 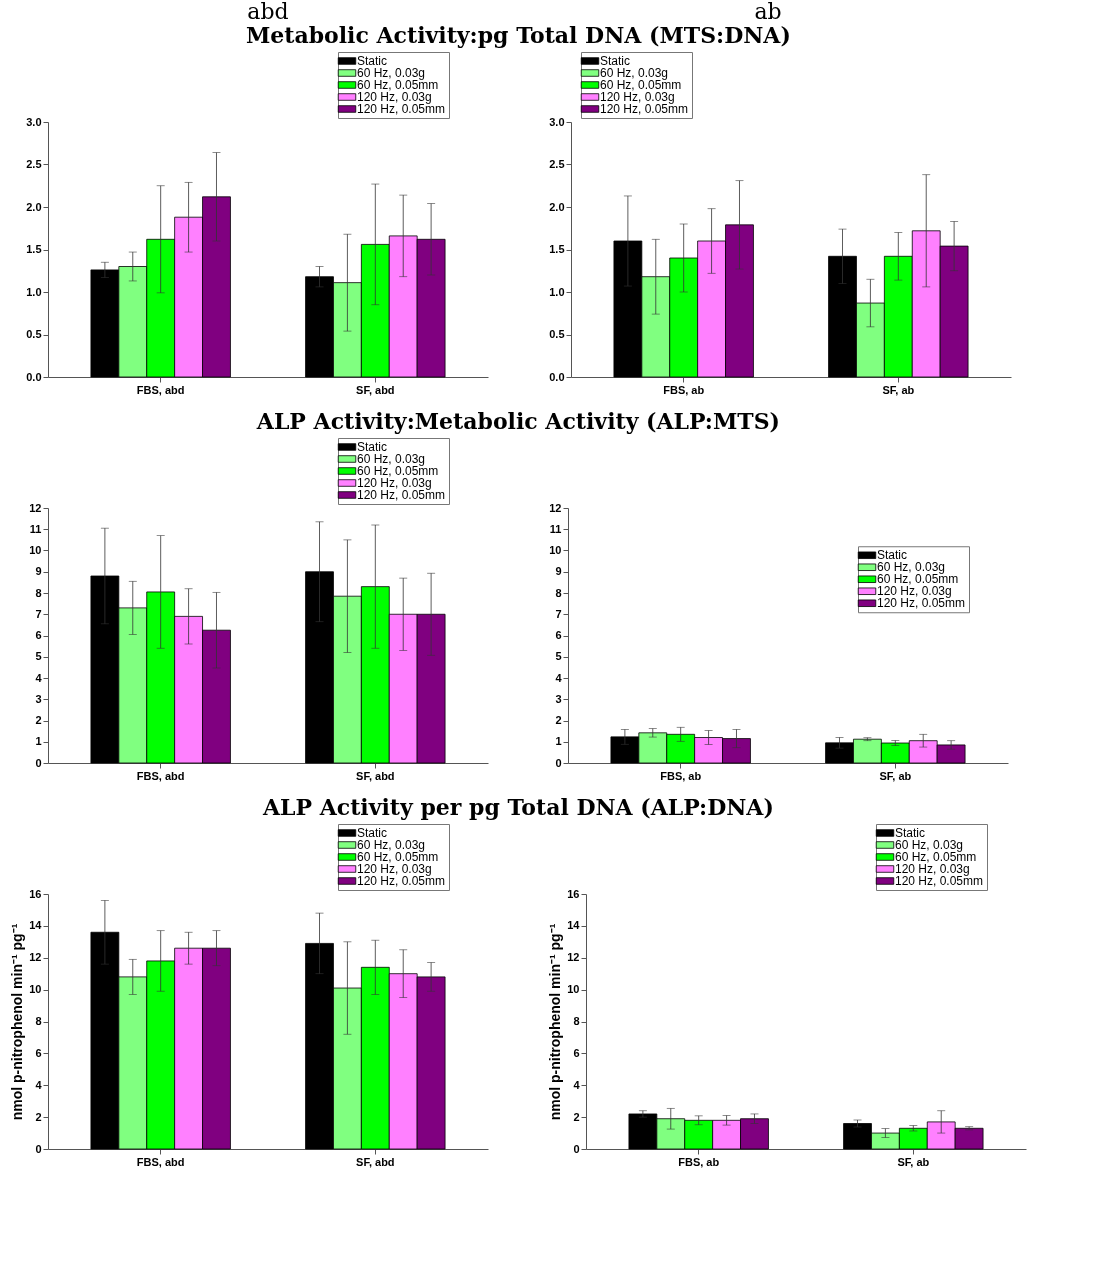 What do you see at coordinates (557, 121) in the screenshot?
I see `y-tick-label: 3.0` at bounding box center [557, 121].